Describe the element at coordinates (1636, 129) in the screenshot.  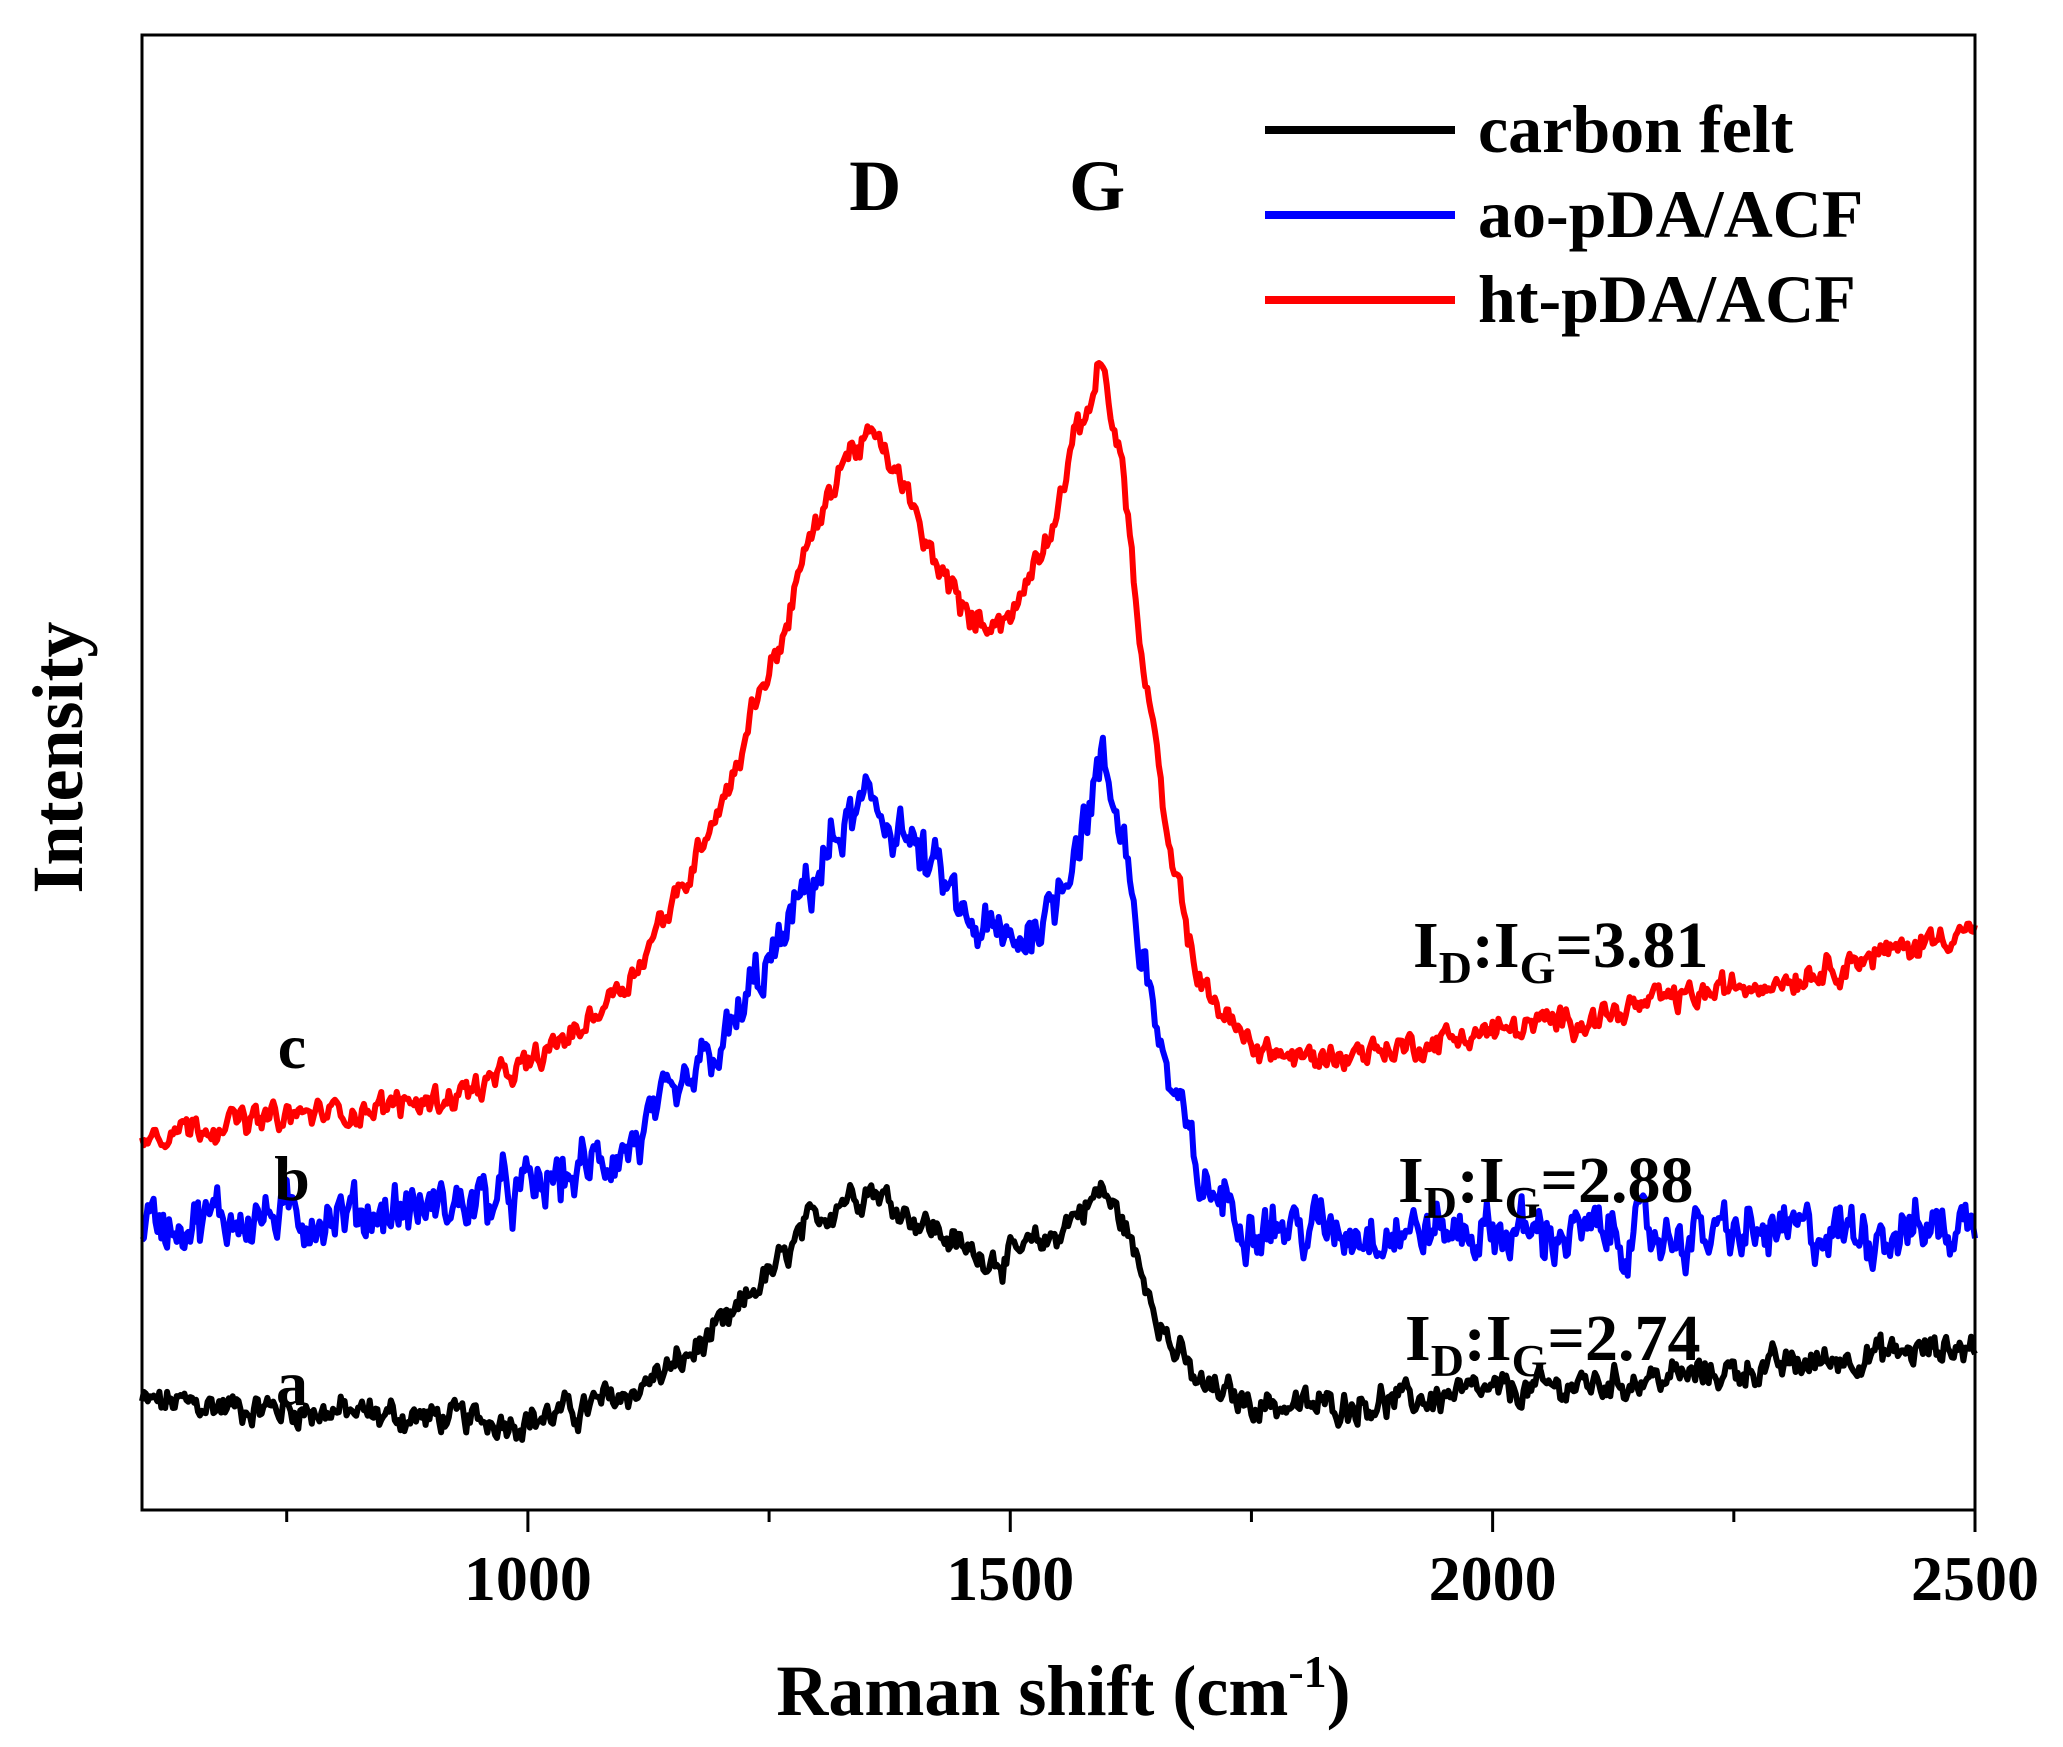
I see `legend-label-a: carbon felt` at that location.